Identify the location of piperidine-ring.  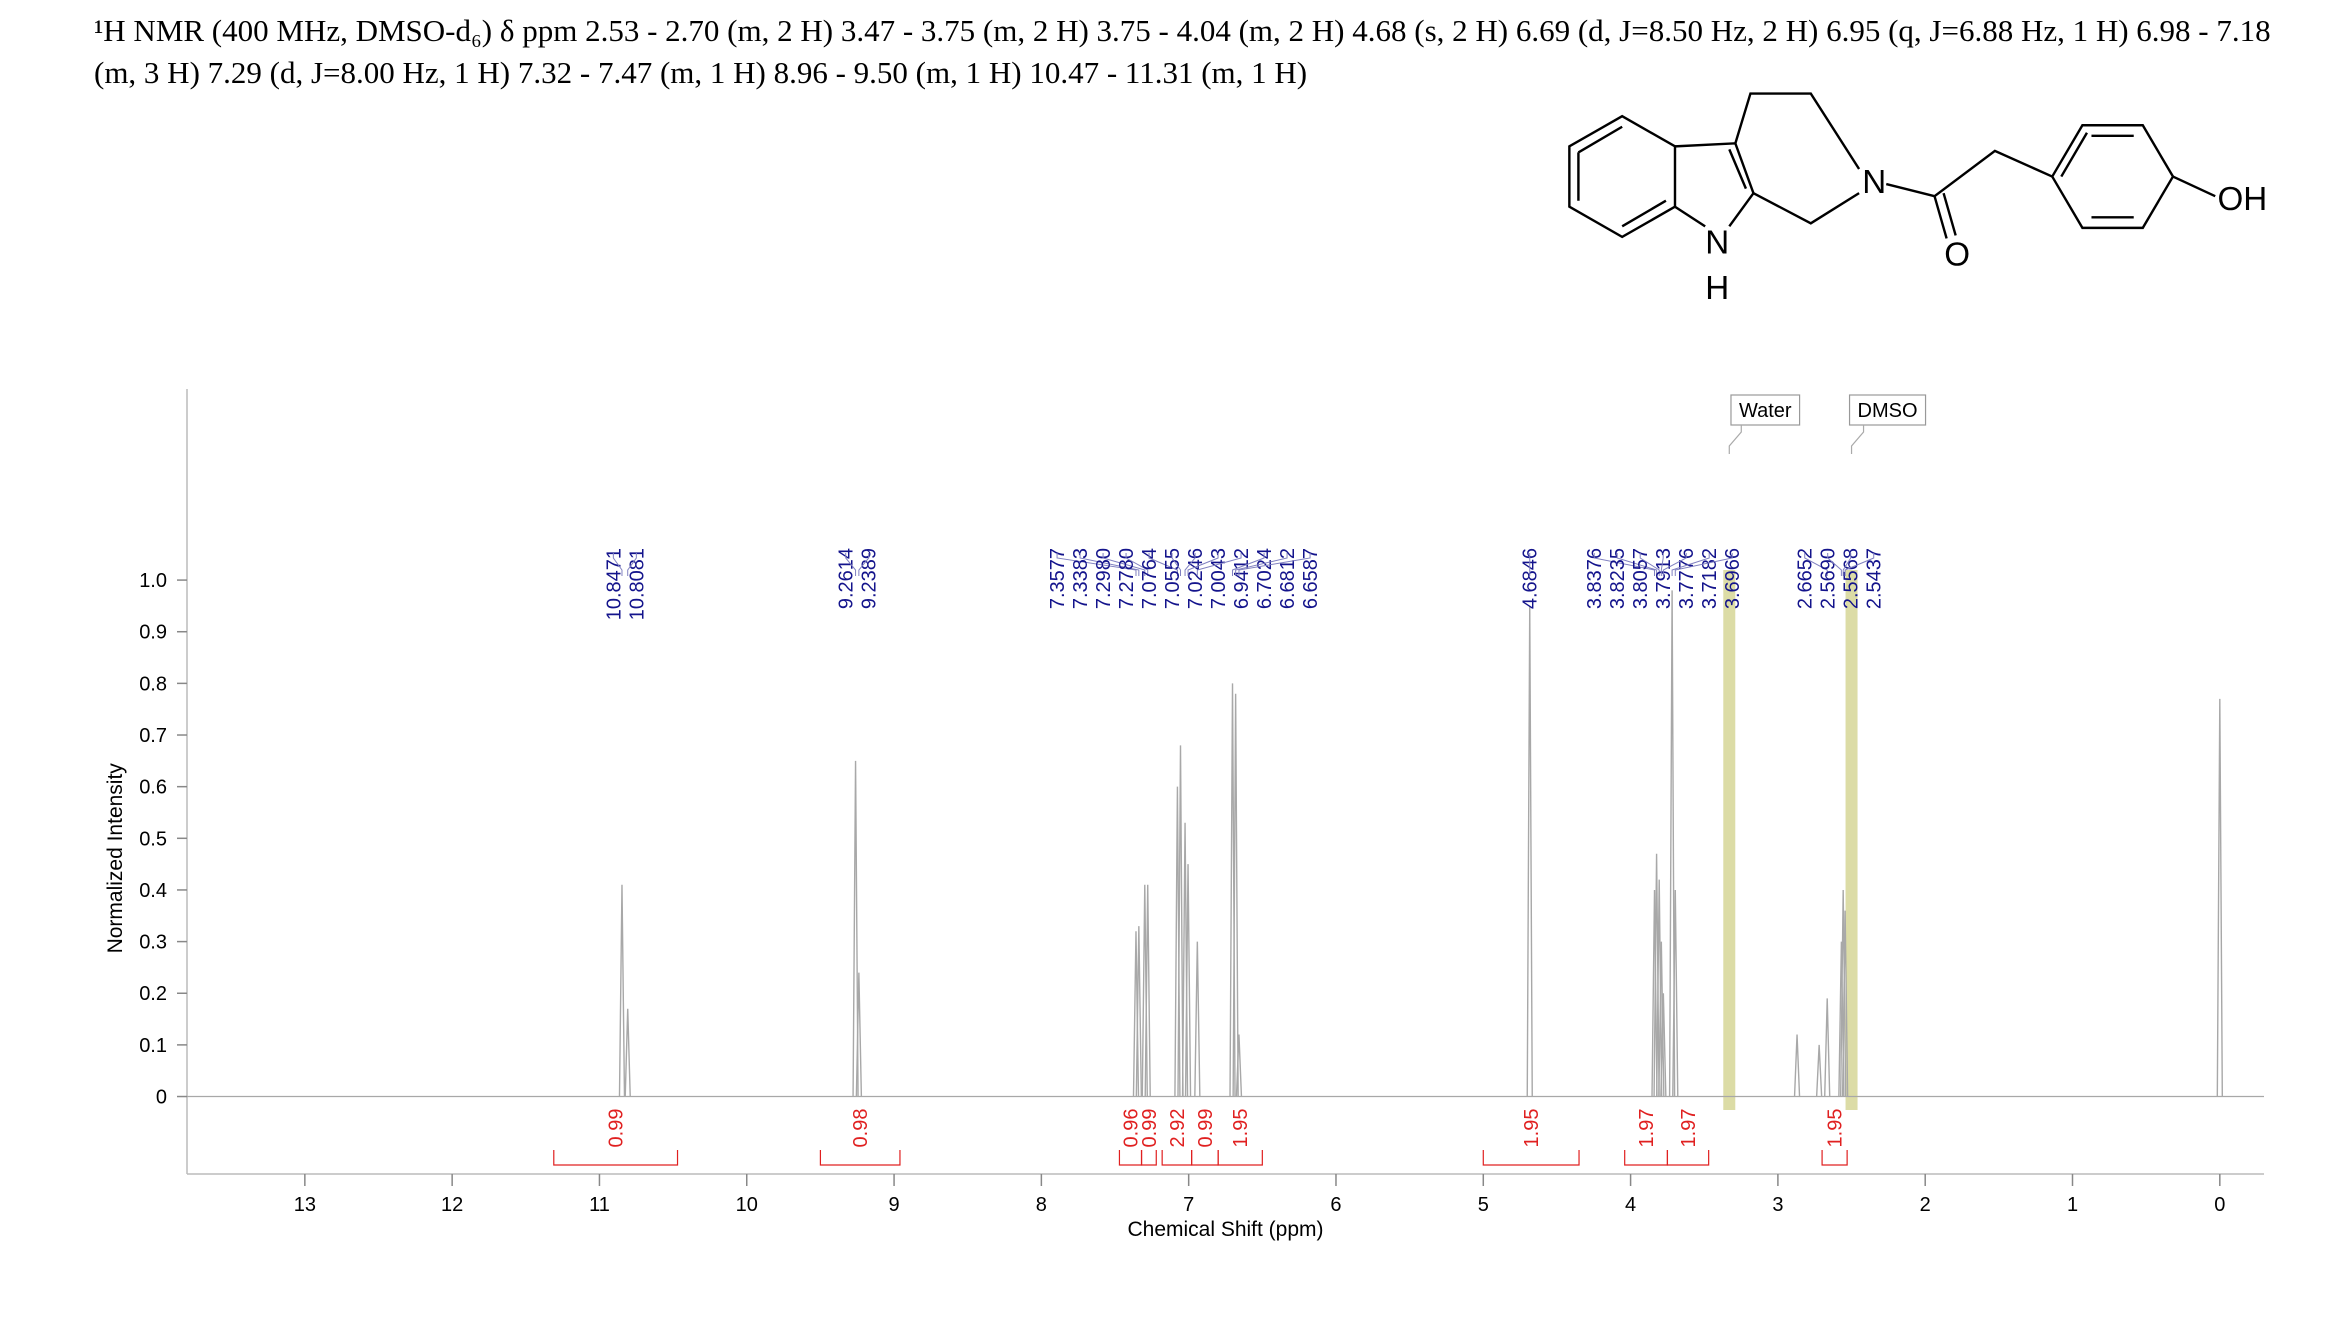
(1797, 158).